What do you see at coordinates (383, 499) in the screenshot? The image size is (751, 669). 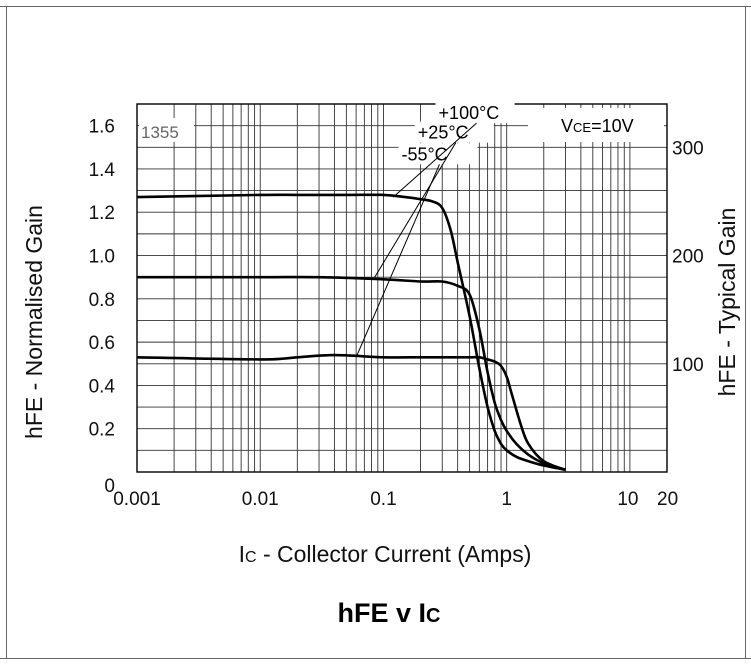 I see `x-tick-2: 0.1` at bounding box center [383, 499].